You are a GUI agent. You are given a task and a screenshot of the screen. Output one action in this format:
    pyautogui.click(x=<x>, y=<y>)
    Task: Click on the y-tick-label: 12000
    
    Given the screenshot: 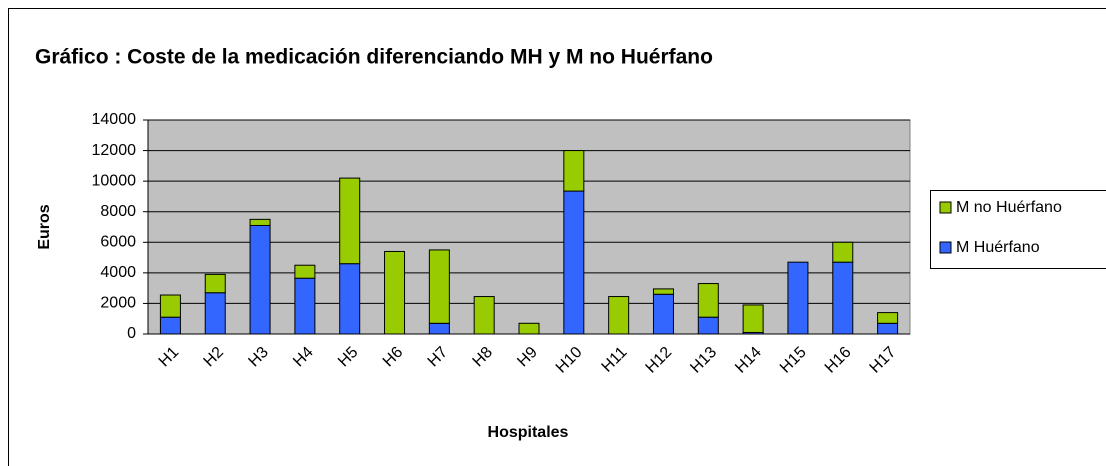 What is the action you would take?
    pyautogui.click(x=114, y=150)
    